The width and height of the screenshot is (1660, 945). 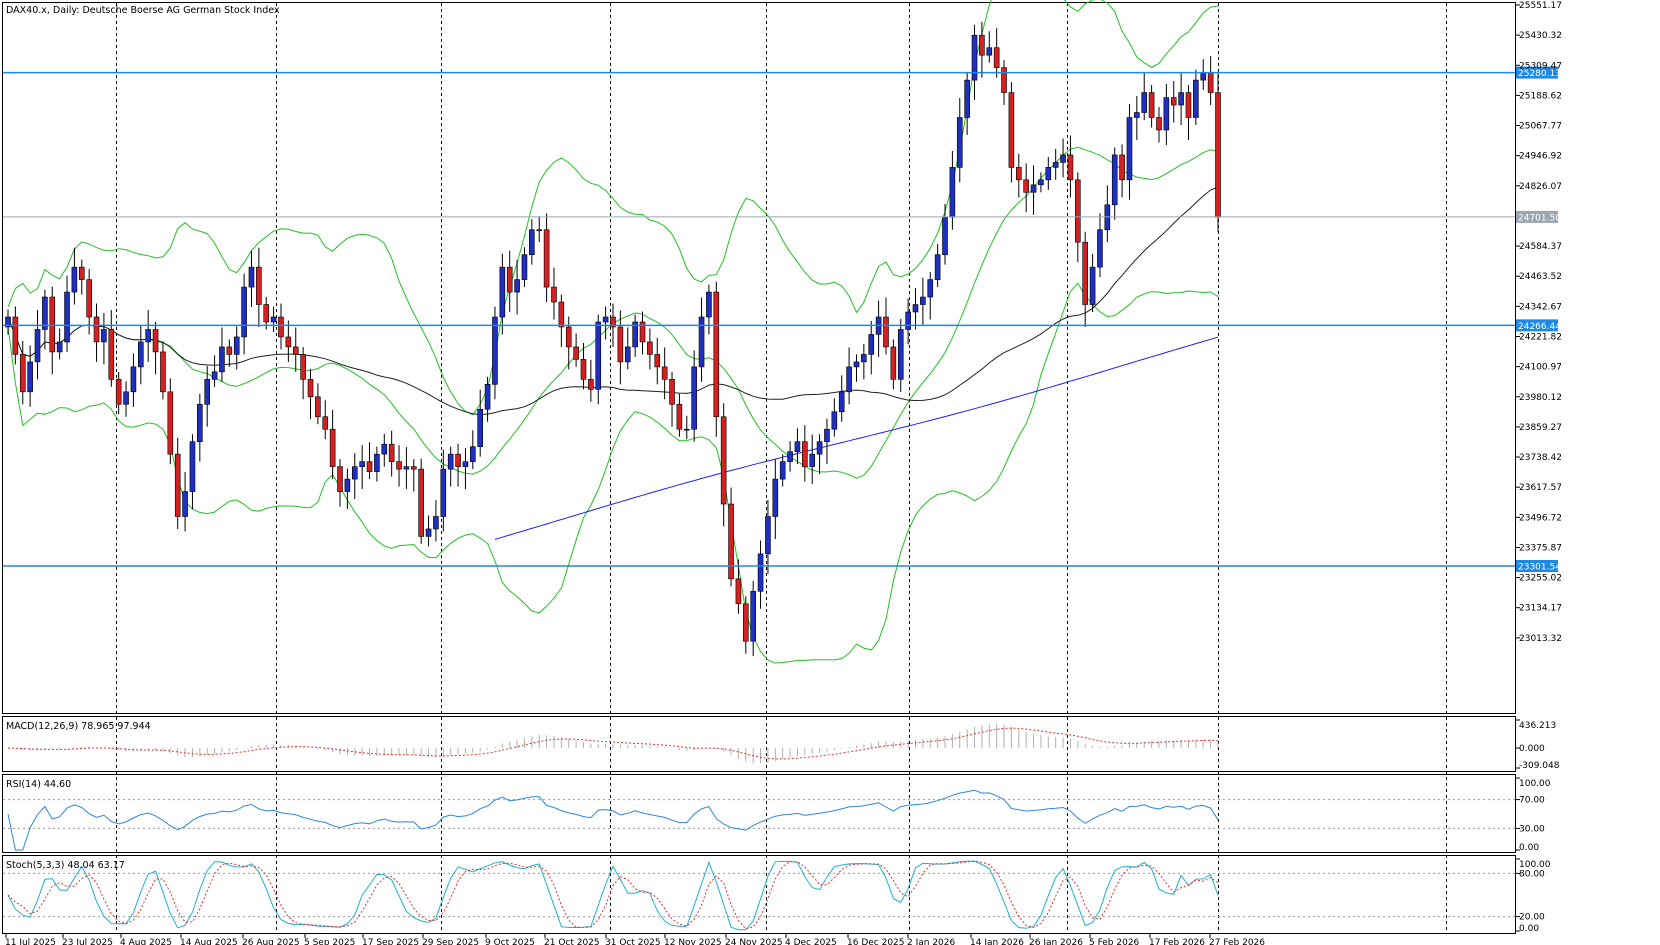 What do you see at coordinates (1540, 247) in the screenshot?
I see `price-tick-label: 24584.37` at bounding box center [1540, 247].